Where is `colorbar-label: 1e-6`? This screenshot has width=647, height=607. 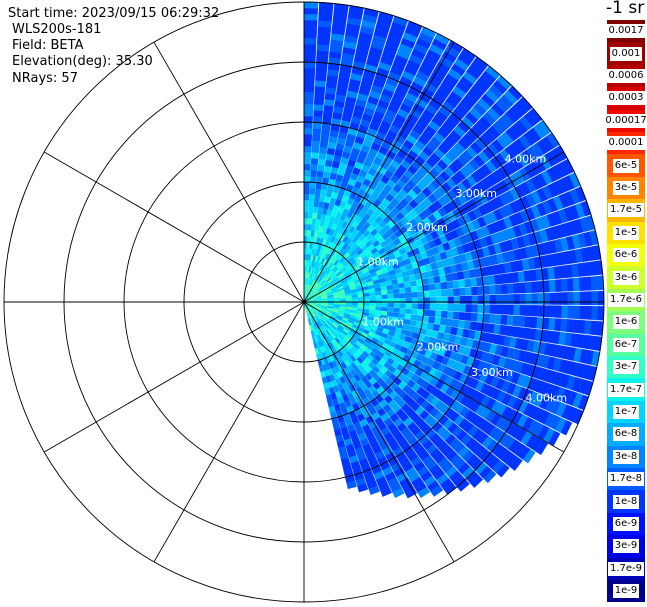
colorbar-label: 1e-6 is located at coordinates (626, 322).